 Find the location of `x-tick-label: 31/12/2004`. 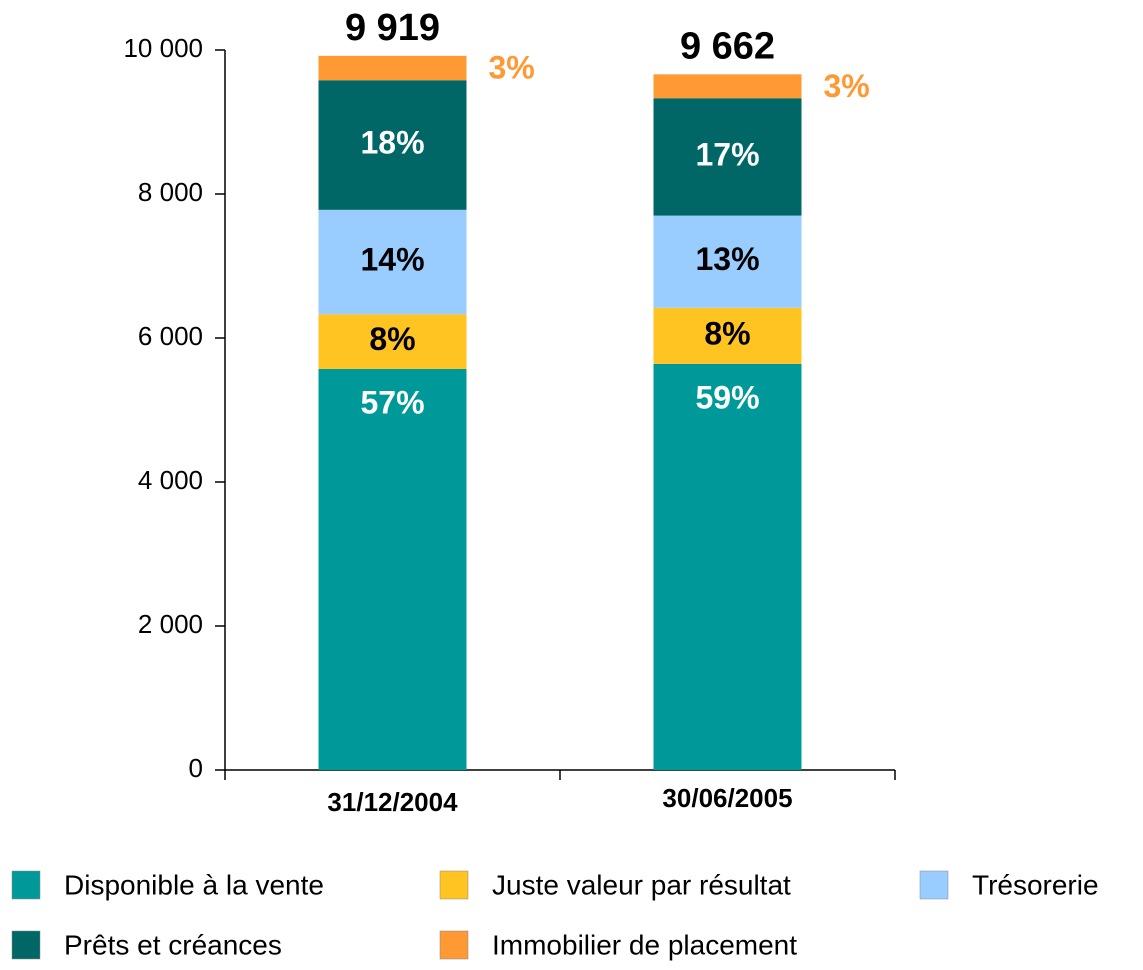

x-tick-label: 31/12/2004 is located at coordinates (392, 802).